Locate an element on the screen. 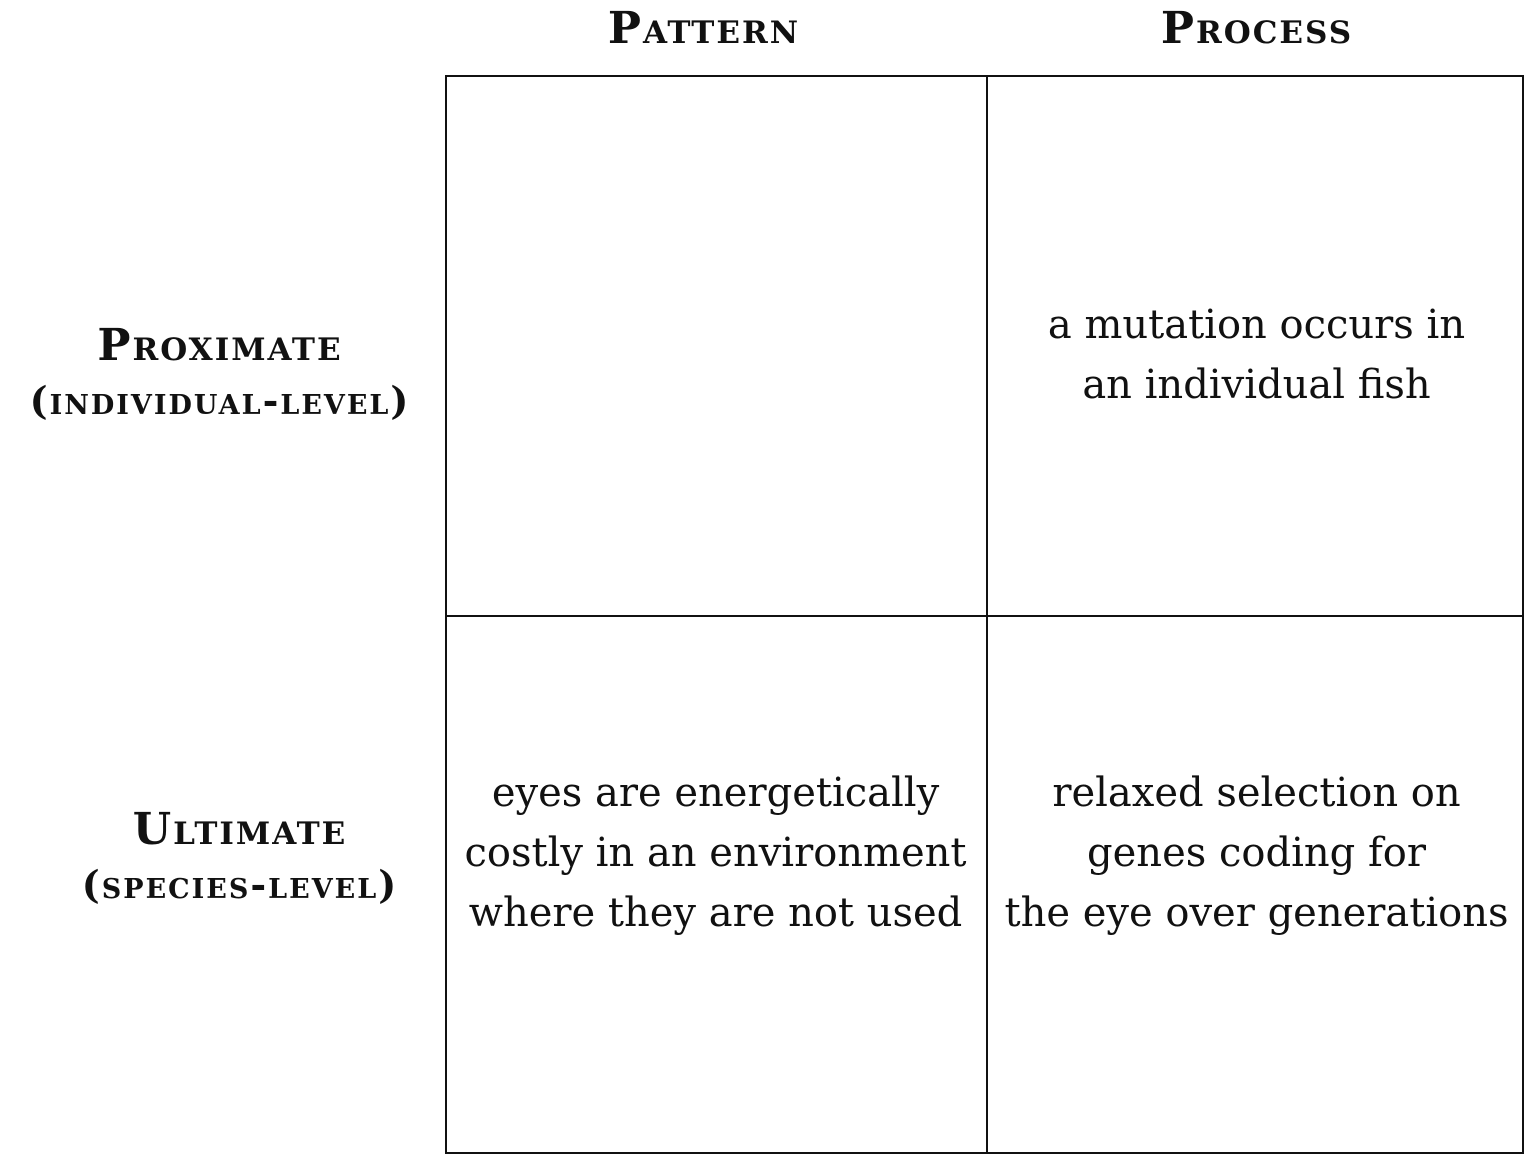 This screenshot has width=1526, height=1156. row-title-proximate: Proximate is located at coordinates (220, 345).